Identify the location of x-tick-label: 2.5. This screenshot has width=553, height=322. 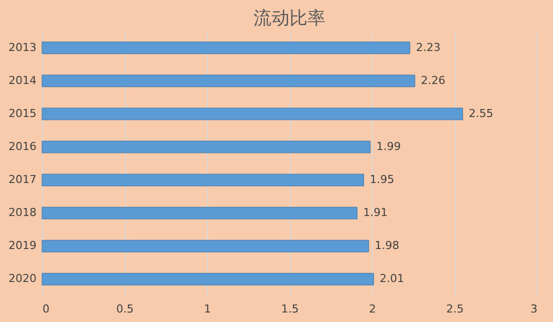
(455, 309).